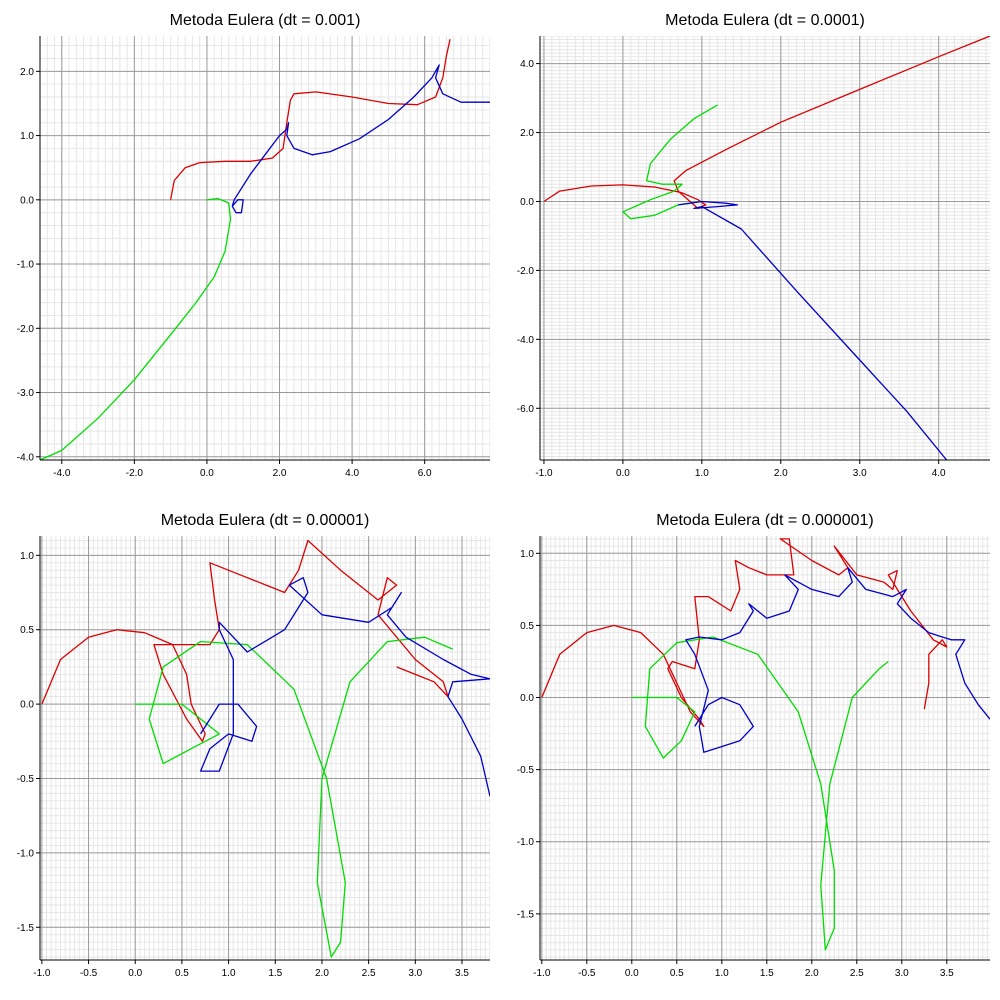 Image resolution: width=1000 pixels, height=1000 pixels. What do you see at coordinates (527, 64) in the screenshot?
I see `y-tick-label: 4.0` at bounding box center [527, 64].